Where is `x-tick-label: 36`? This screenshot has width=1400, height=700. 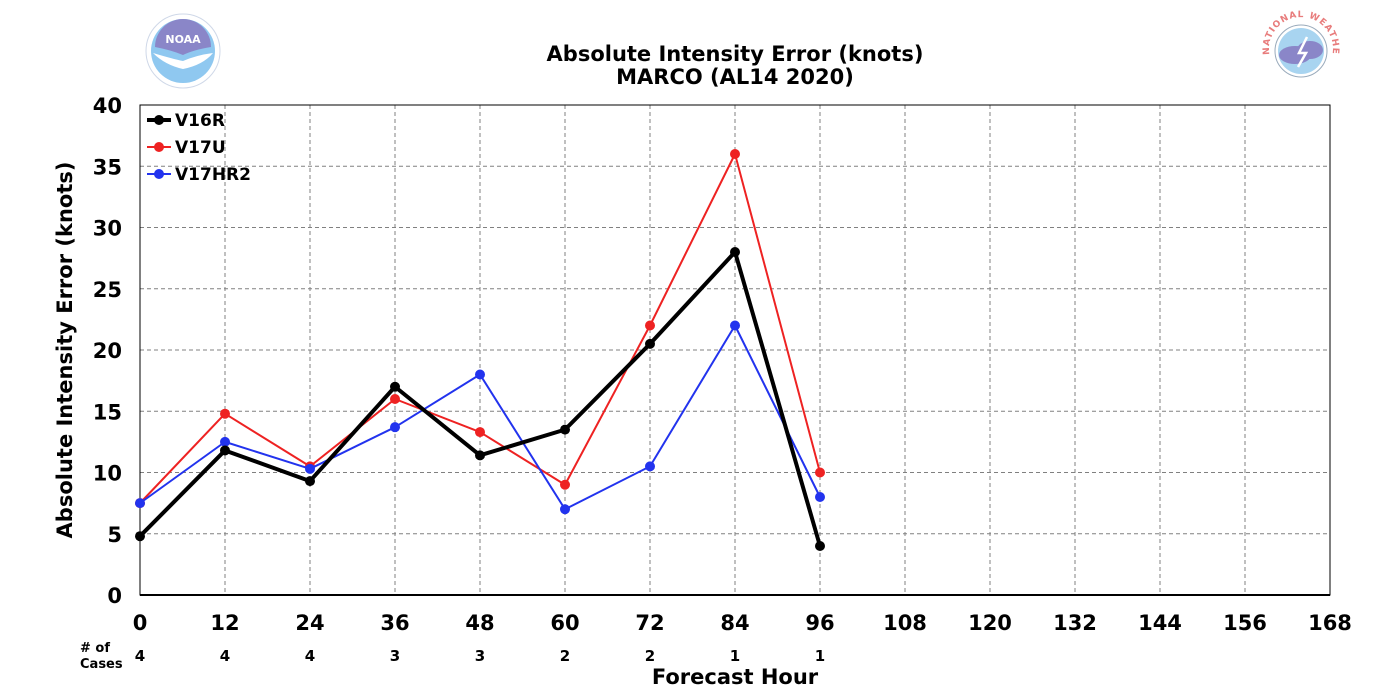 x-tick-label: 36 is located at coordinates (394, 623).